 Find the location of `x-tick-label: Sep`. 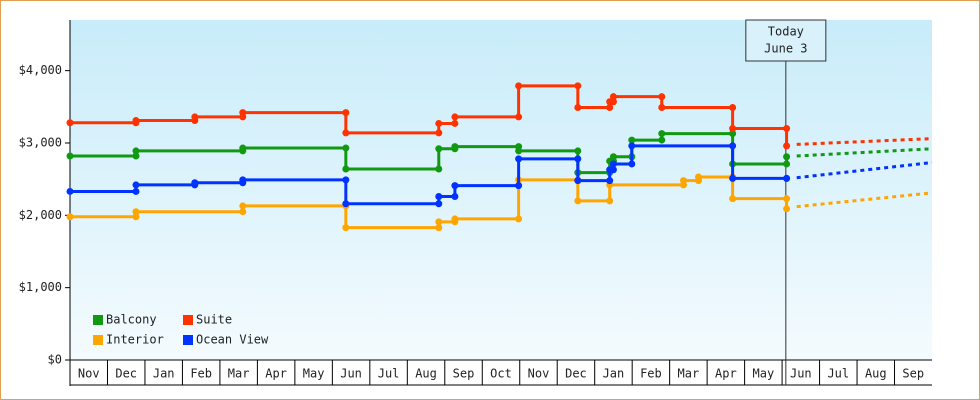

x-tick-label: Sep is located at coordinates (464, 374).